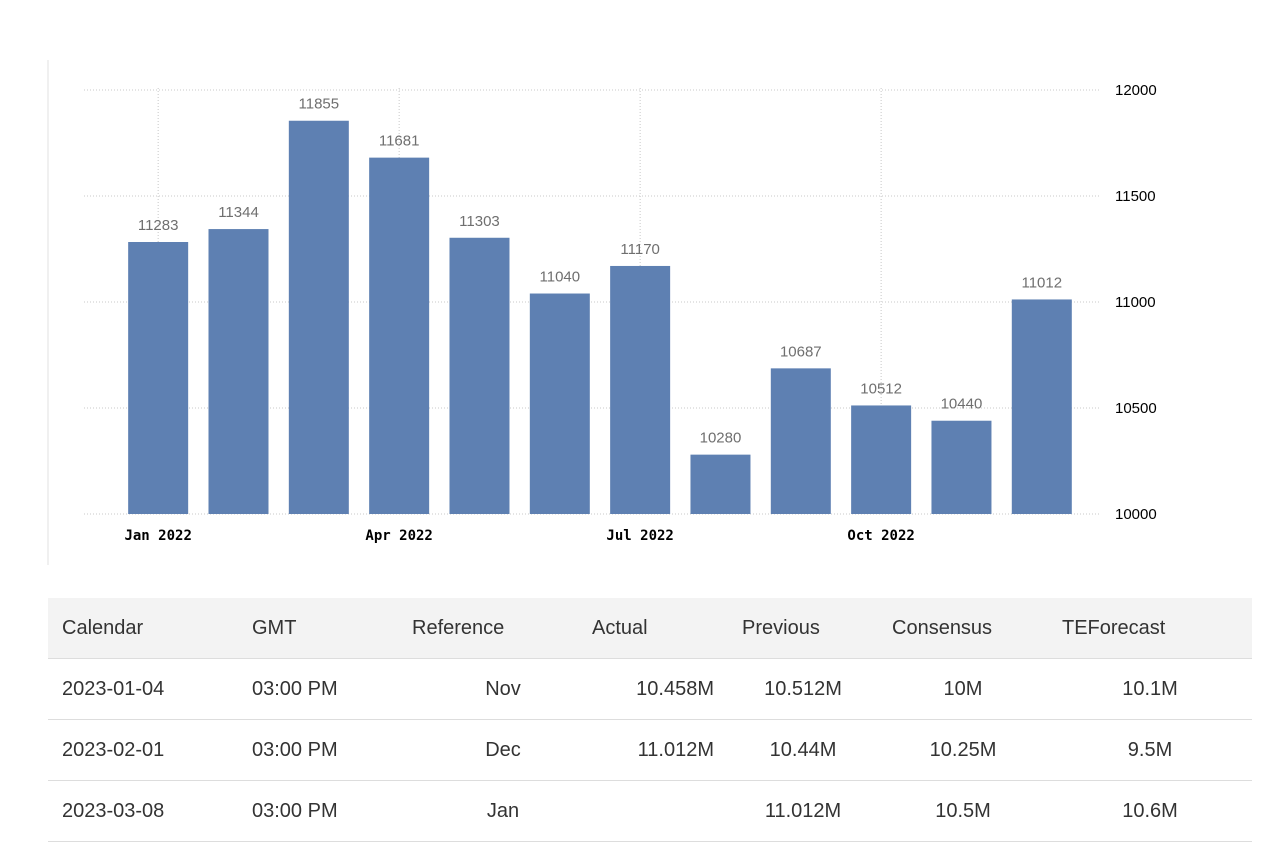  What do you see at coordinates (721, 438) in the screenshot?
I see `bar-value-label: 10280` at bounding box center [721, 438].